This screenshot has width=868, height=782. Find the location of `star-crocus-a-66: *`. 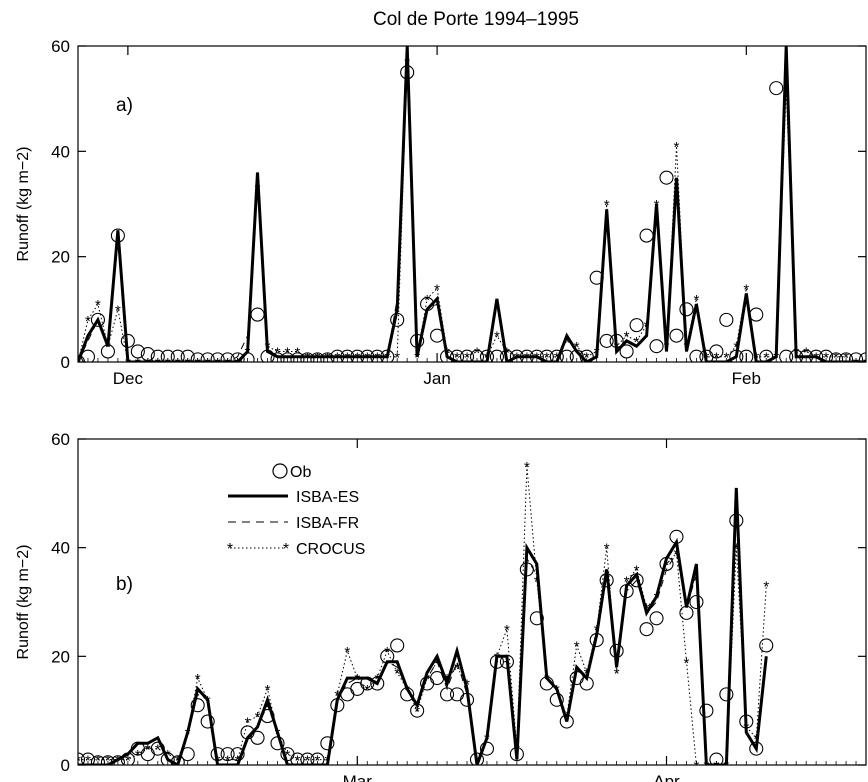

star-crocus-a-66: * is located at coordinates (736, 347).